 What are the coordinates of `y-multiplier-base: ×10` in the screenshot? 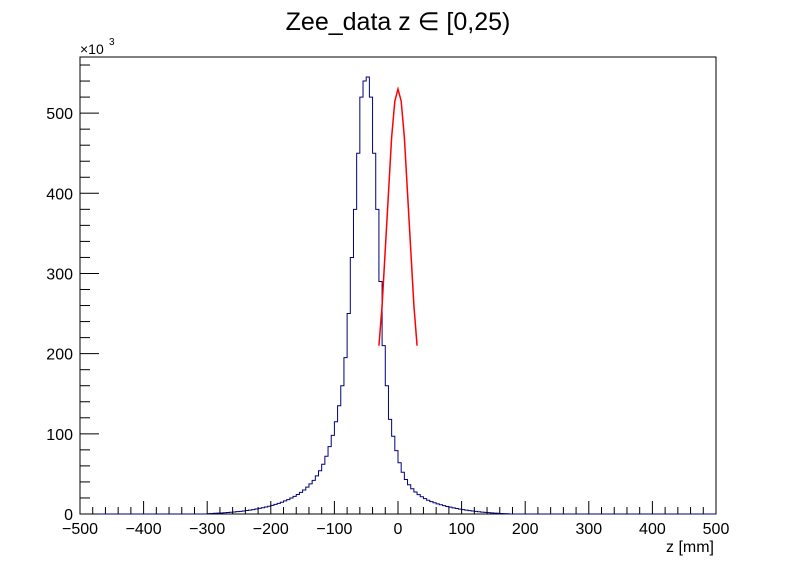 It's located at (92, 49).